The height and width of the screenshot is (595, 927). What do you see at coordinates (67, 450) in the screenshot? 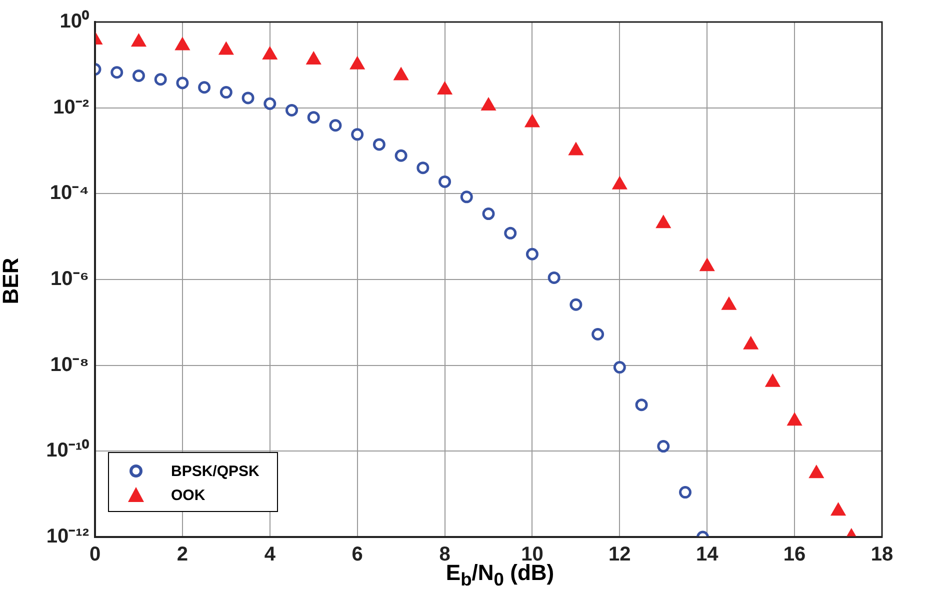
I see `y-tick-label: 10⁻¹⁰` at bounding box center [67, 450].